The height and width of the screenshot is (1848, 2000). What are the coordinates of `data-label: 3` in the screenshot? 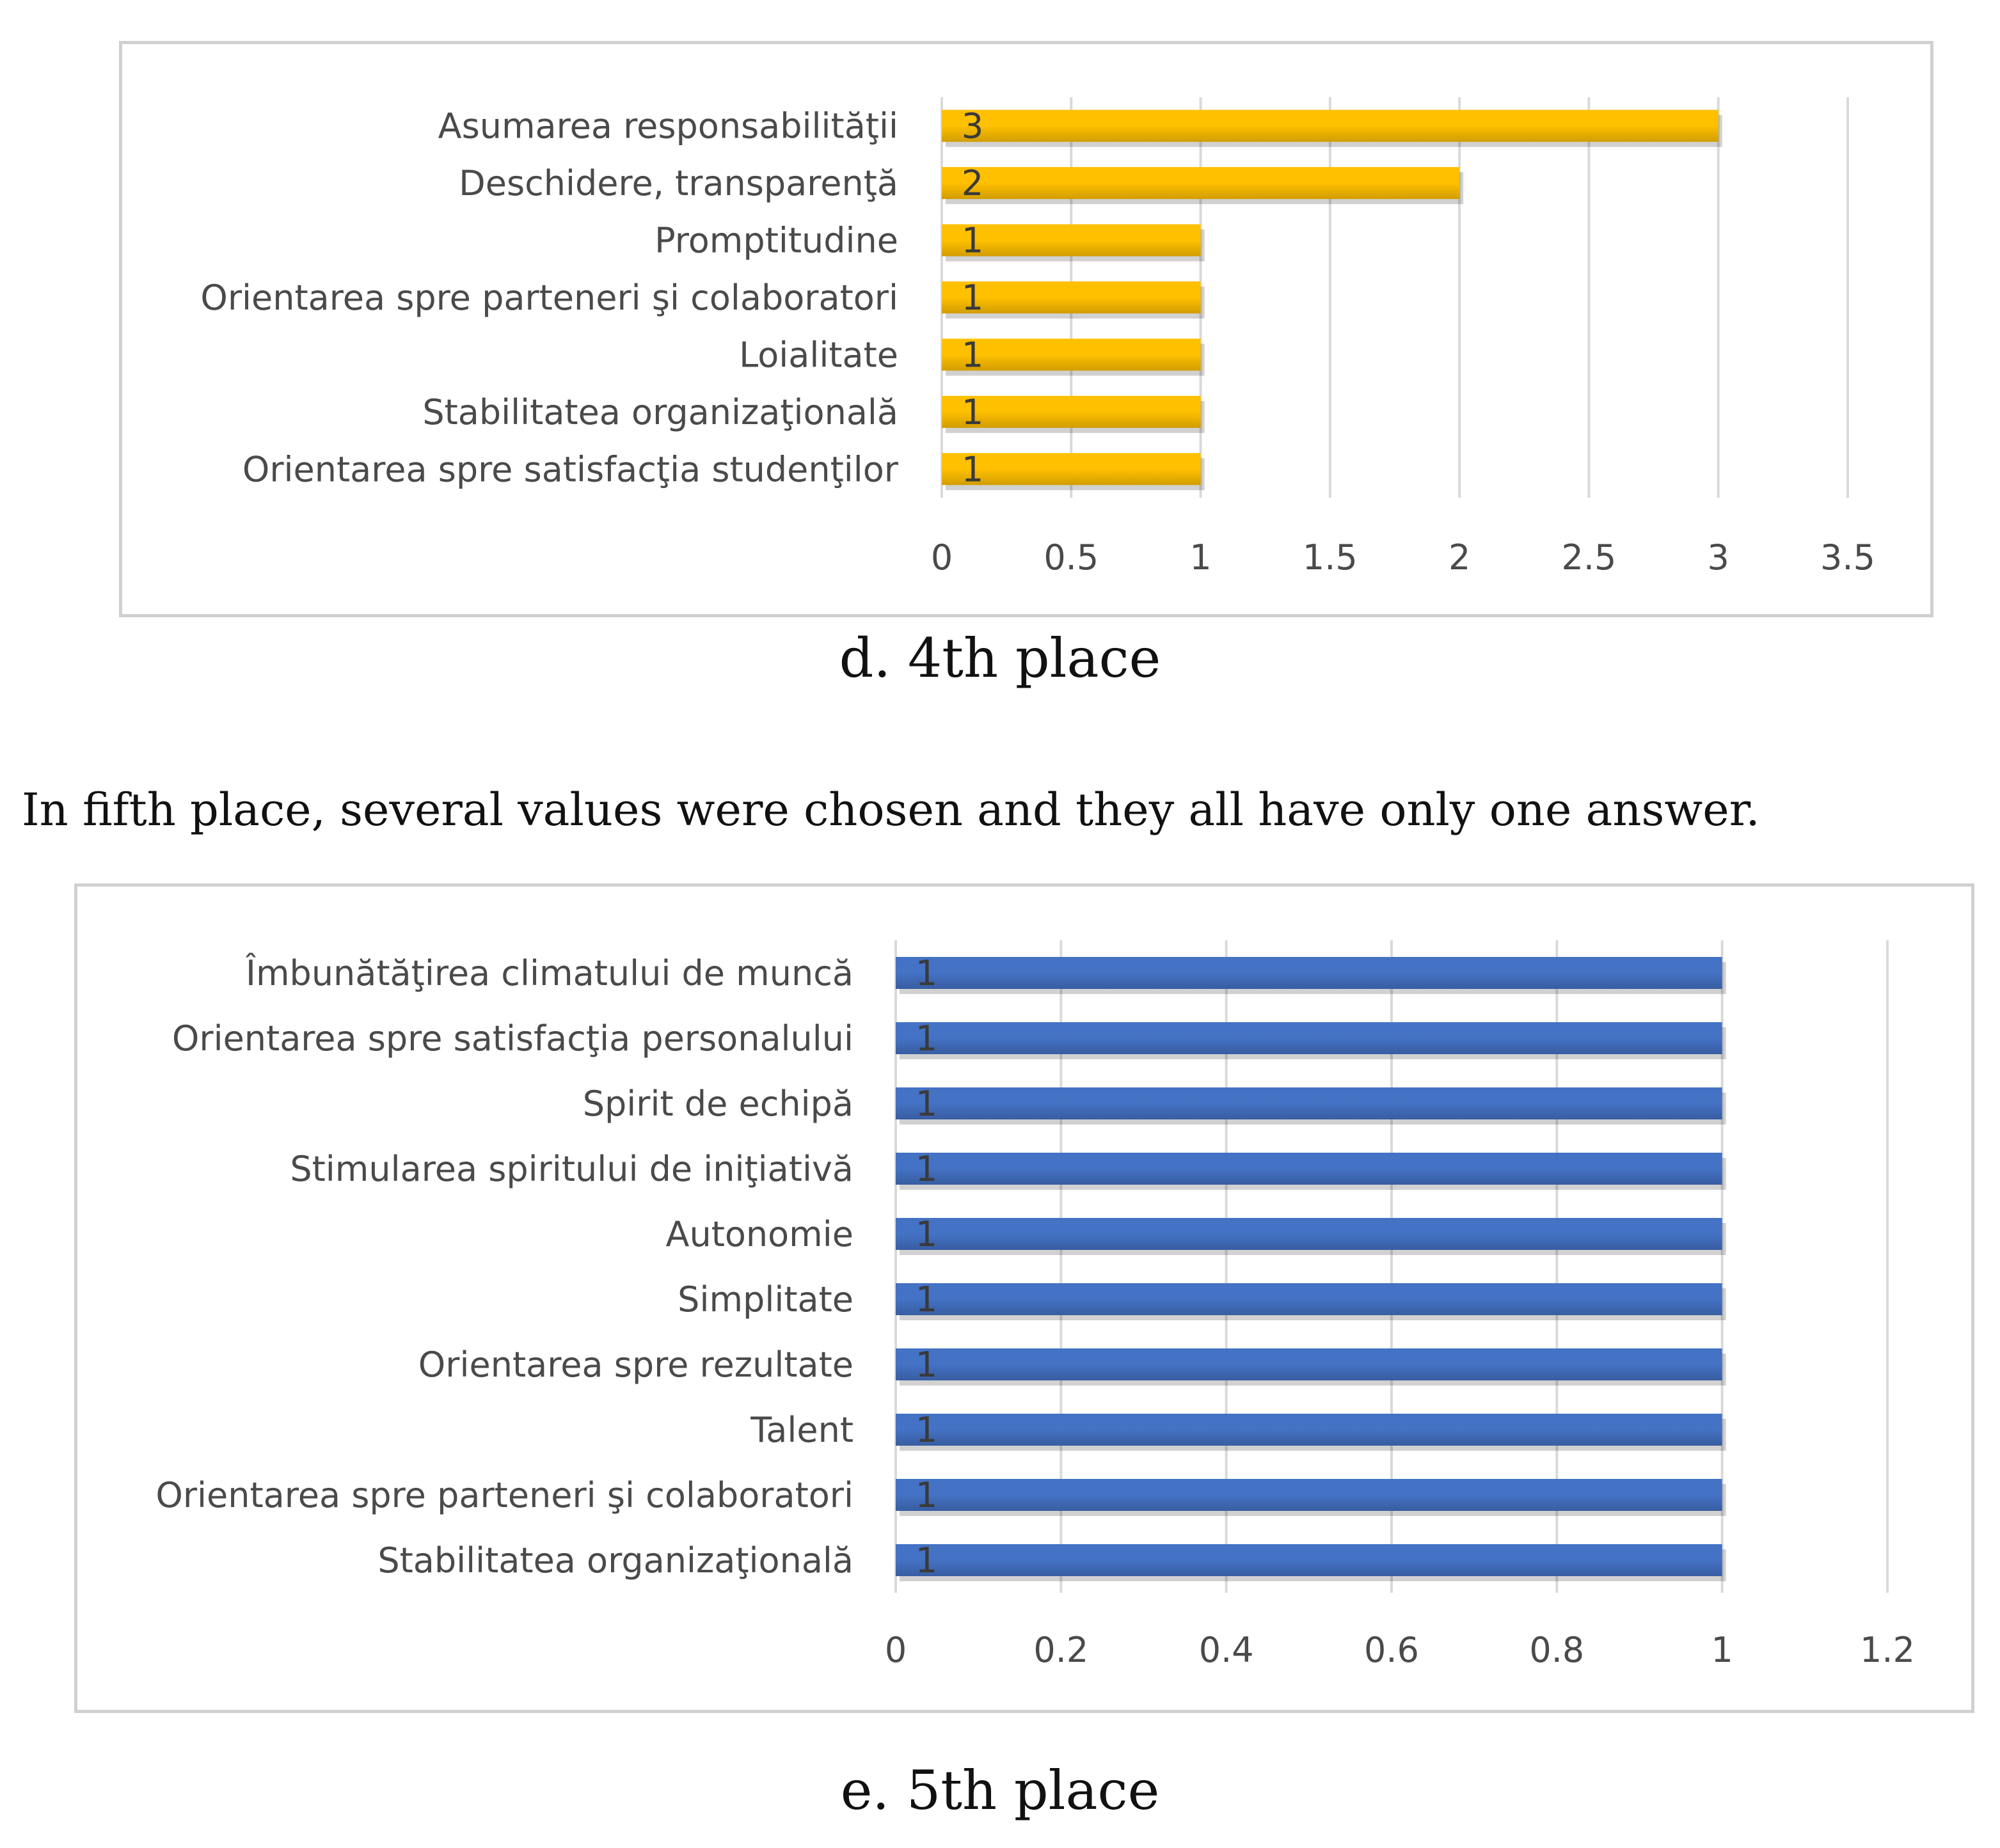 It's located at (972, 126).